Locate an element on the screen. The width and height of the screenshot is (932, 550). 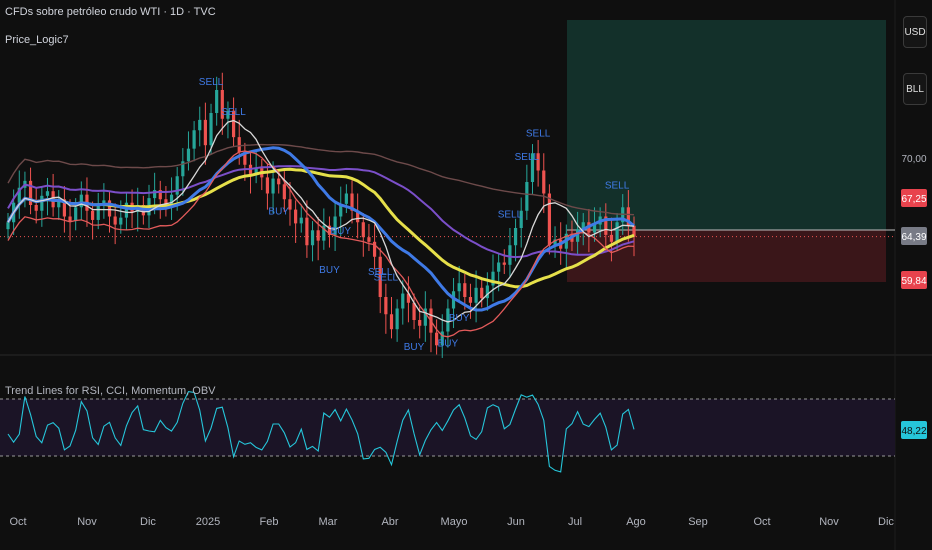
price-badge-text: 64,39 is located at coordinates (913, 237).